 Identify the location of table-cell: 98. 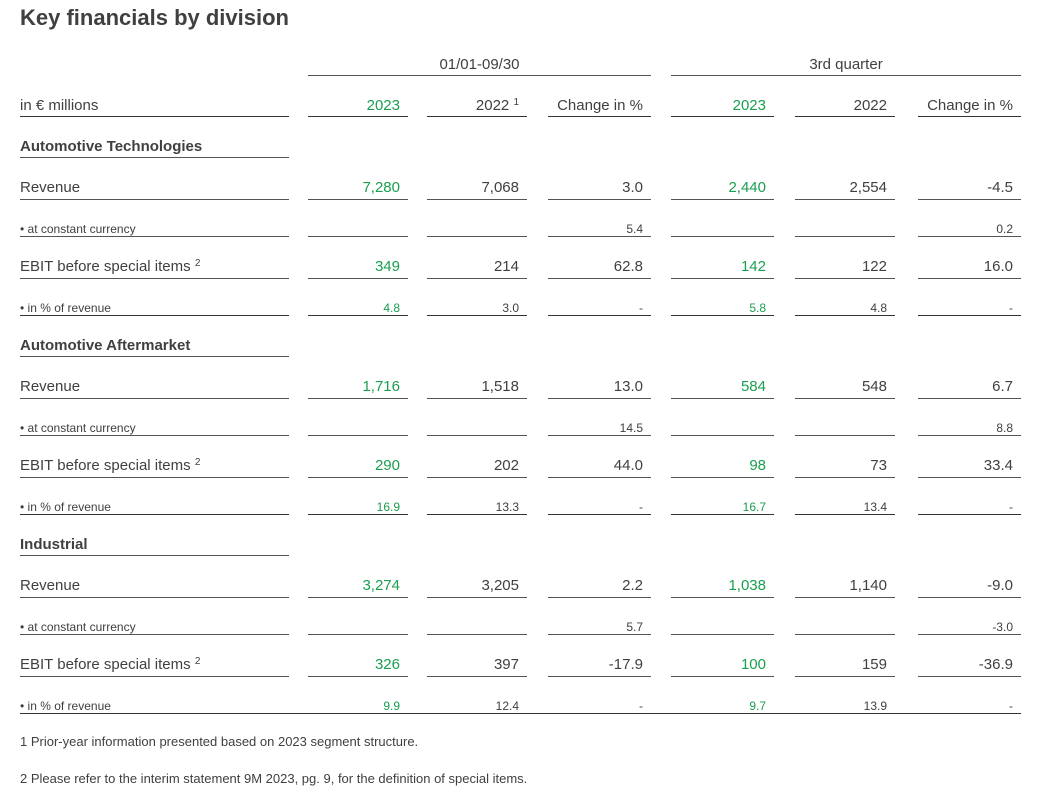
(757, 465).